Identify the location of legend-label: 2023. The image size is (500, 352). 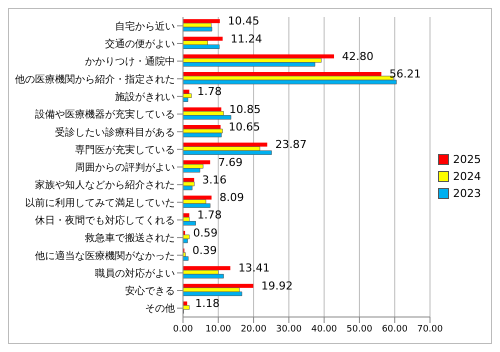
(467, 193).